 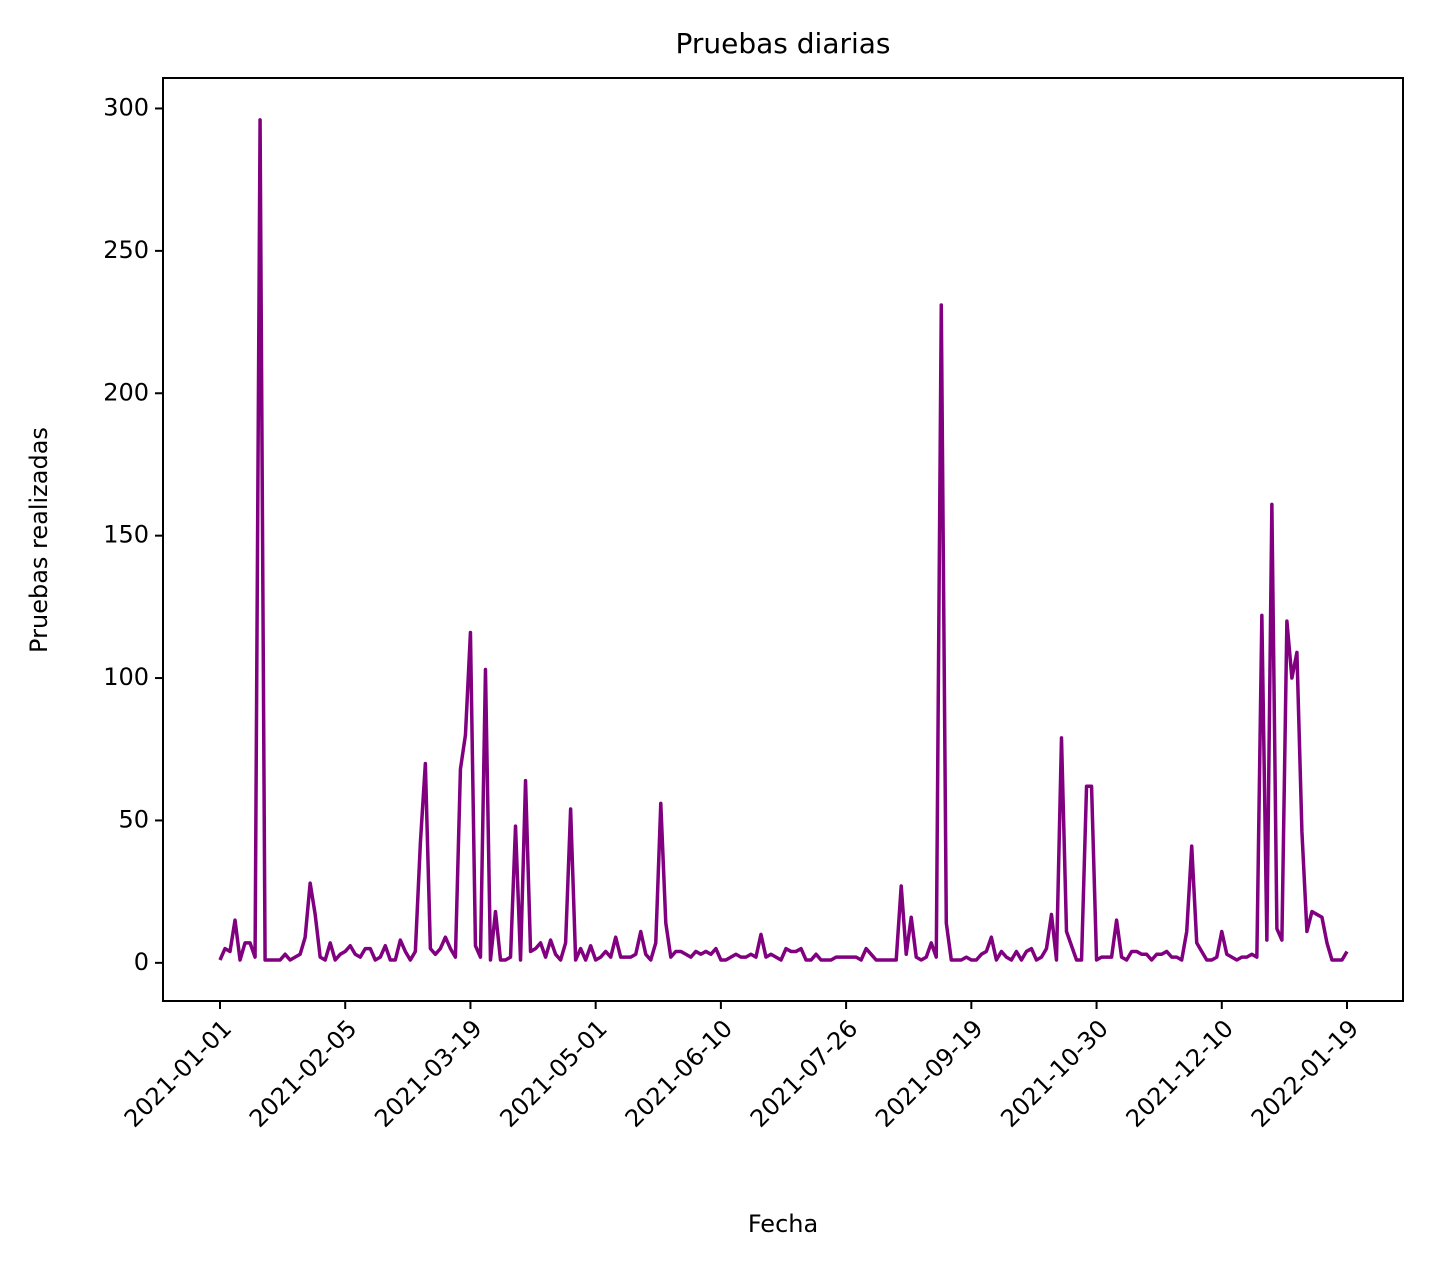 What do you see at coordinates (929, 1073) in the screenshot?
I see `x-tick-label: 2021-09-19` at bounding box center [929, 1073].